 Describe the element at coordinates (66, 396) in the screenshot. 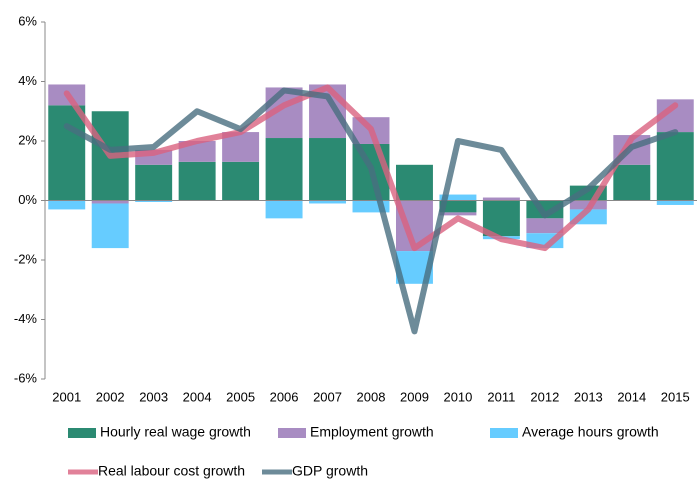

I see `x-tick-label: 2001` at that location.